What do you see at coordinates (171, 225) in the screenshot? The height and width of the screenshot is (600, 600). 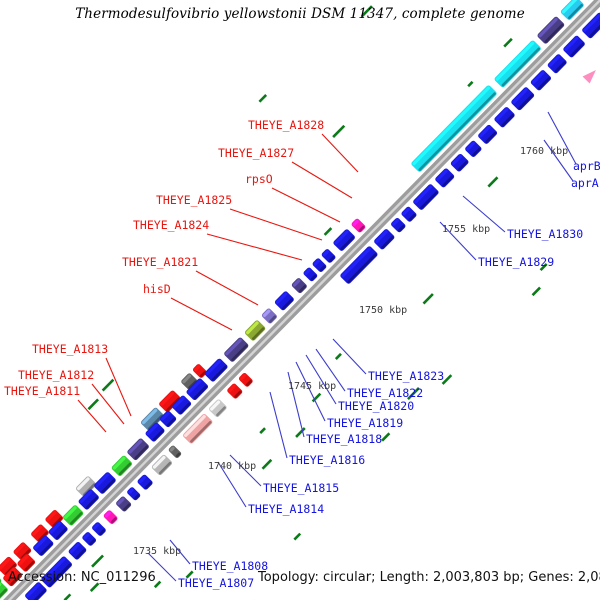 I see `gene-label: THEYE_A1824` at bounding box center [171, 225].